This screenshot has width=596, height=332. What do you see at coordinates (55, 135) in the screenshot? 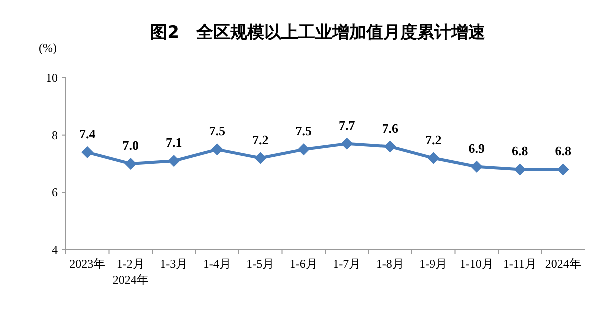
I see `y-tick-label: 8` at bounding box center [55, 135].